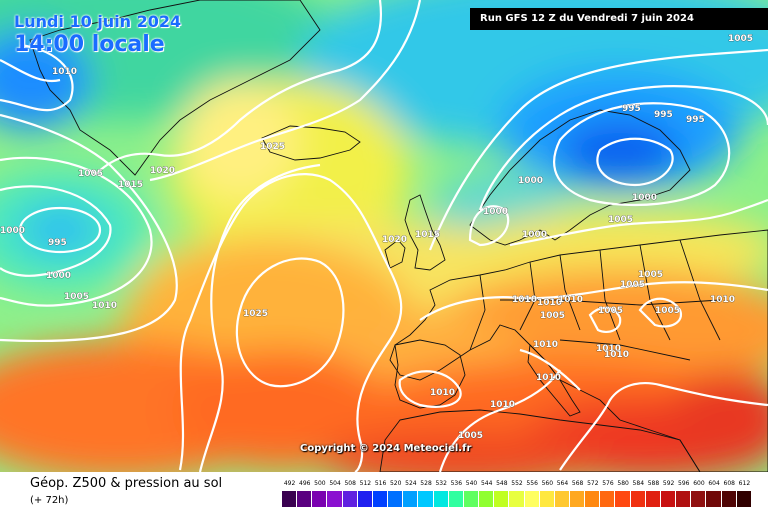 Image resolution: width=768 pixels, height=512 pixels. Describe the element at coordinates (714, 483) in the screenshot. I see `legend-label: 604` at that location.